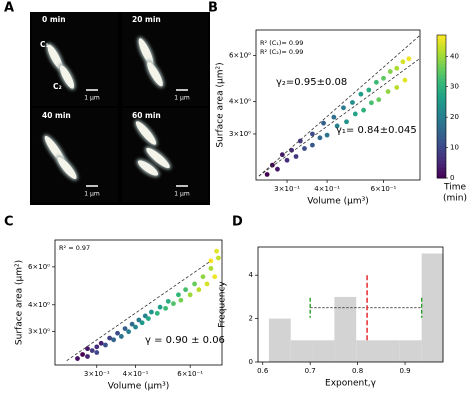 The image size is (476, 404). What do you see at coordinates (9, 222) in the screenshot?
I see `panel-letter: C` at bounding box center [9, 222].